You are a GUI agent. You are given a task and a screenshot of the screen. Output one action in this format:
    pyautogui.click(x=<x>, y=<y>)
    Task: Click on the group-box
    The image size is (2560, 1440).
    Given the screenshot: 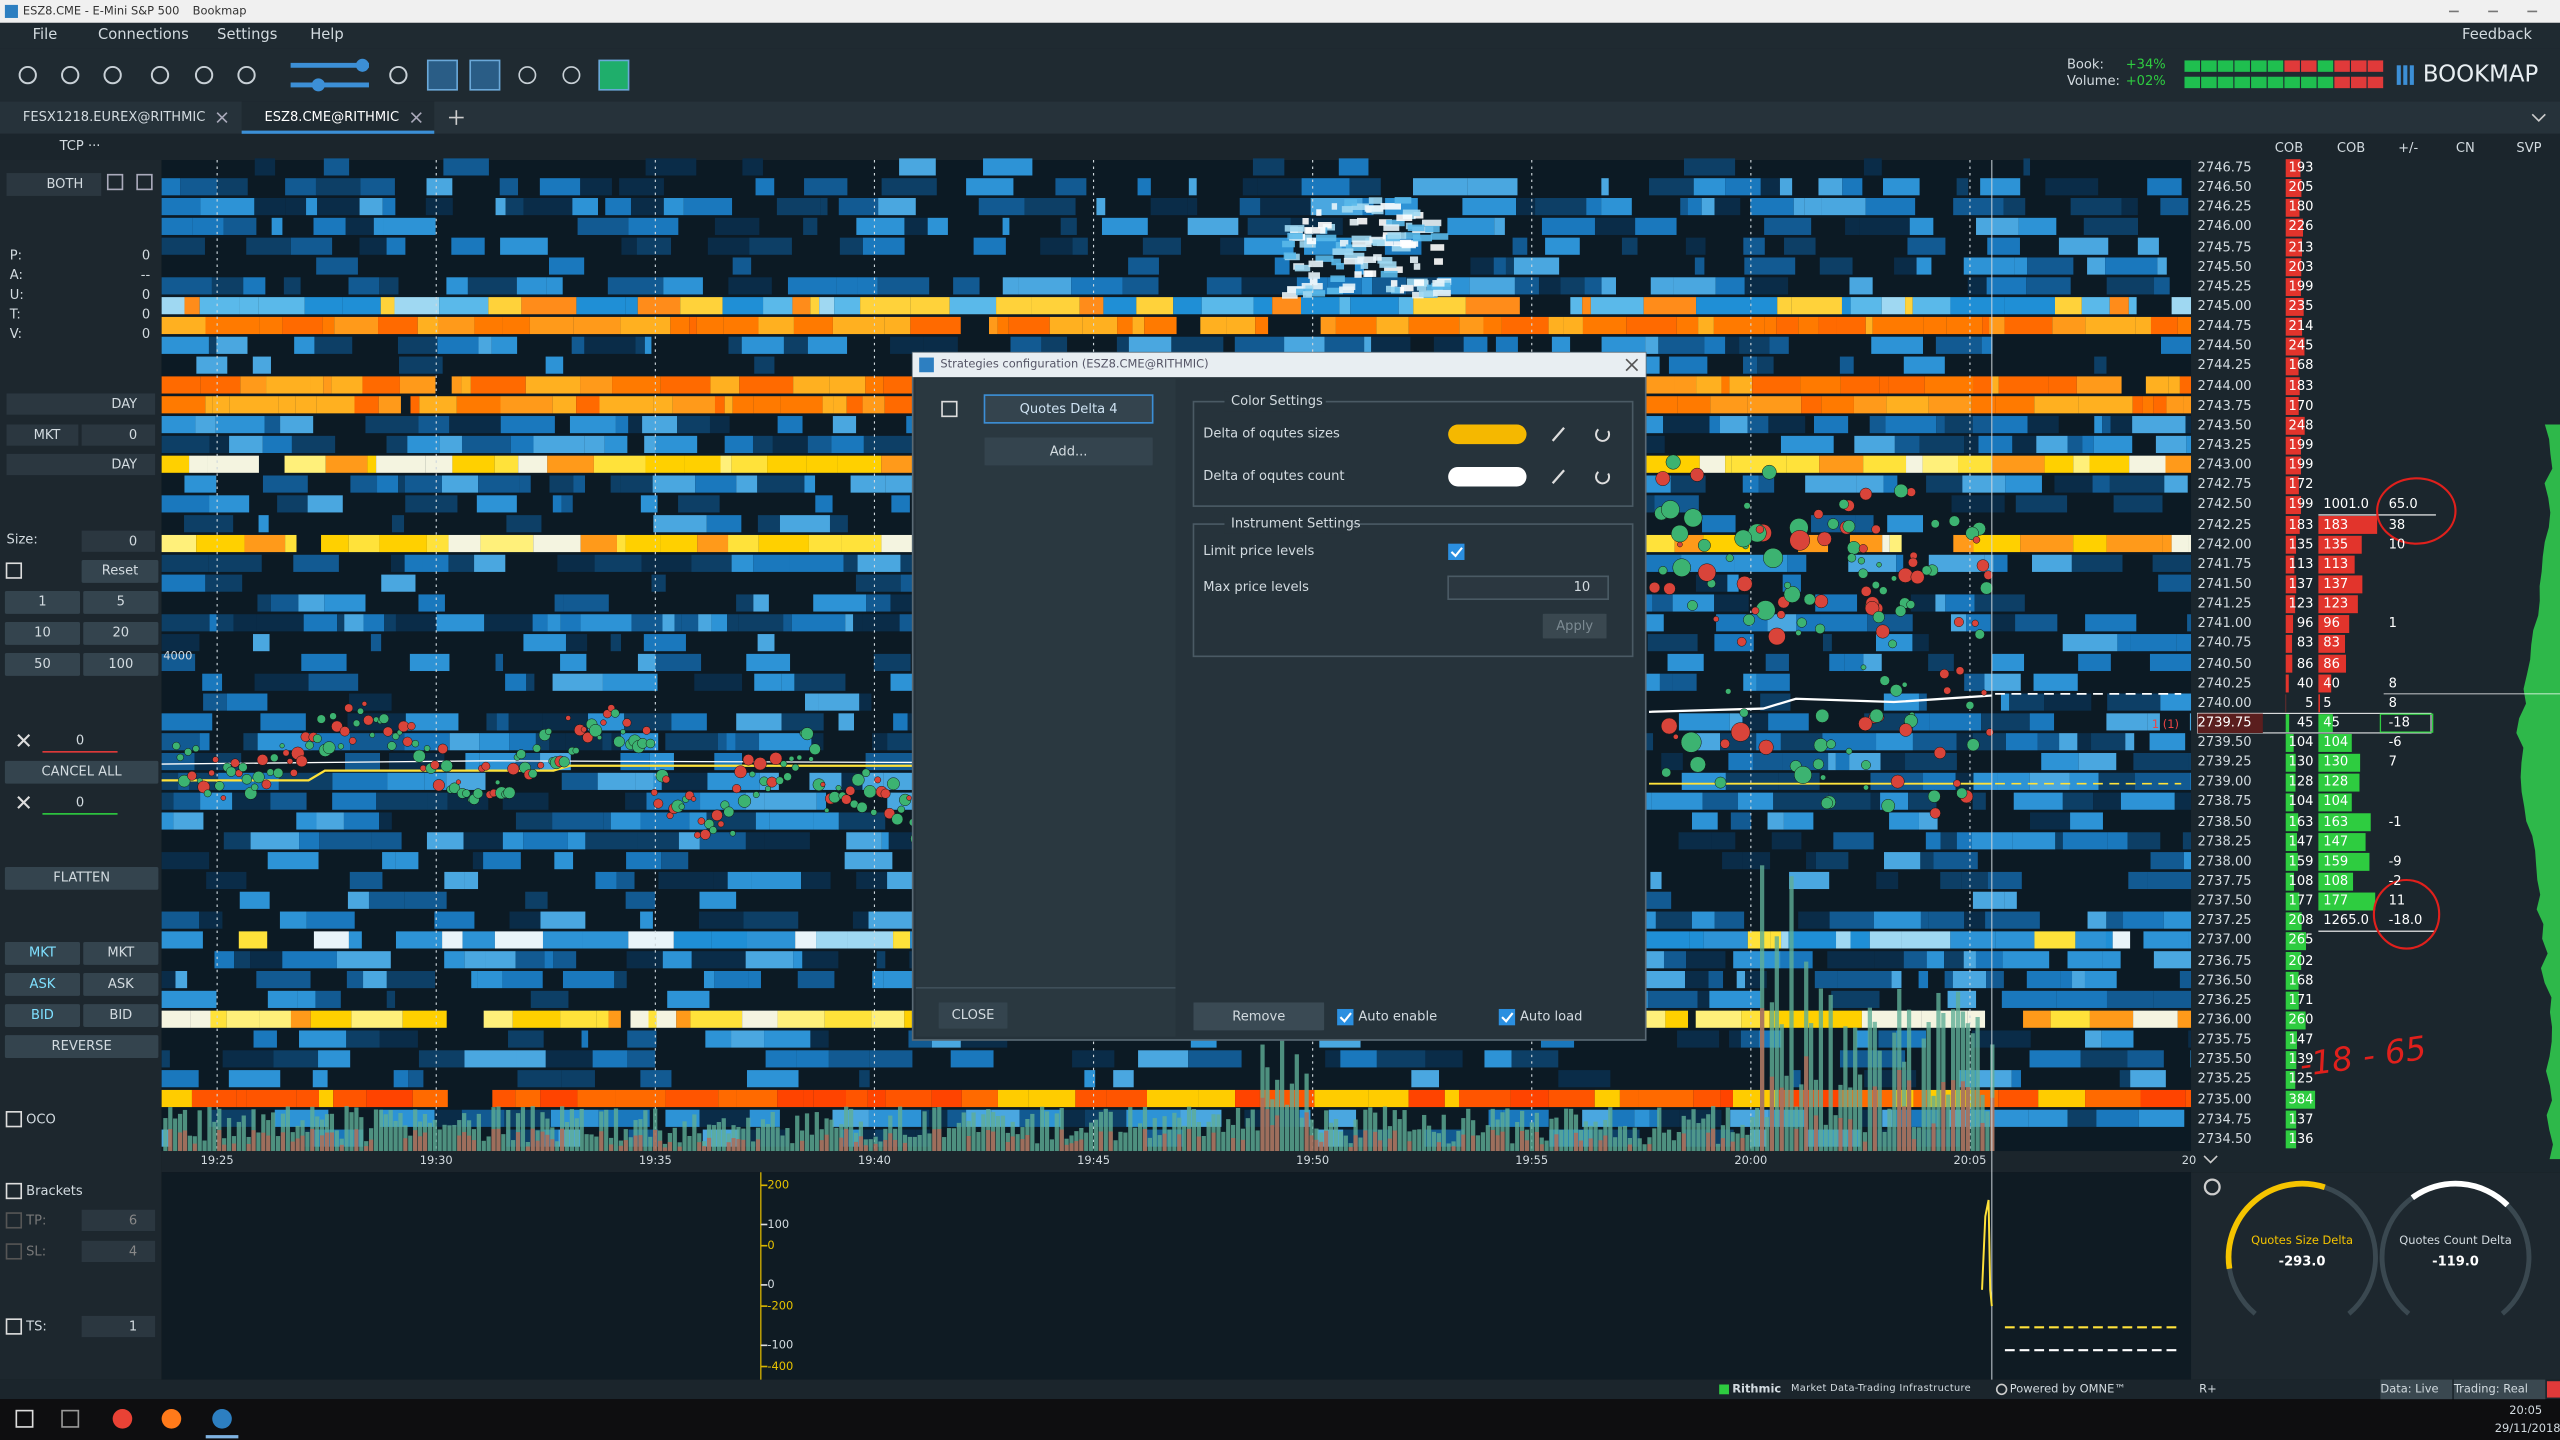 What is the action you would take?
    pyautogui.click(x=1413, y=590)
    